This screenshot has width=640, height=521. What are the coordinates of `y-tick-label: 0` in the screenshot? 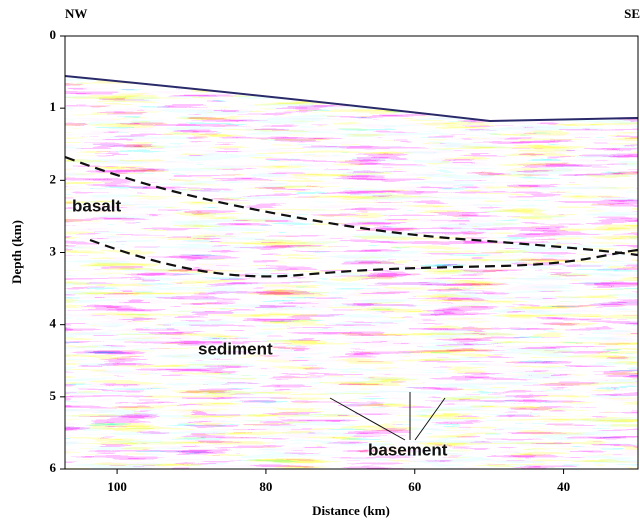 It's located at (53, 34).